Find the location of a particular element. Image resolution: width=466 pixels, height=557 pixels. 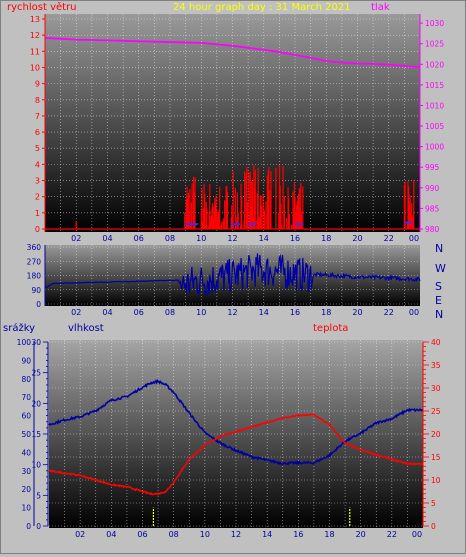

temperature-tick-label: 5 is located at coordinates (433, 503).